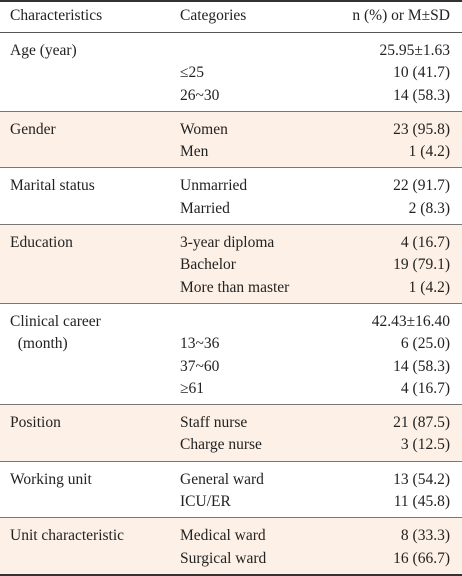 This screenshot has width=462, height=576. I want to click on cell-category: ICU/ER, so click(205, 502).